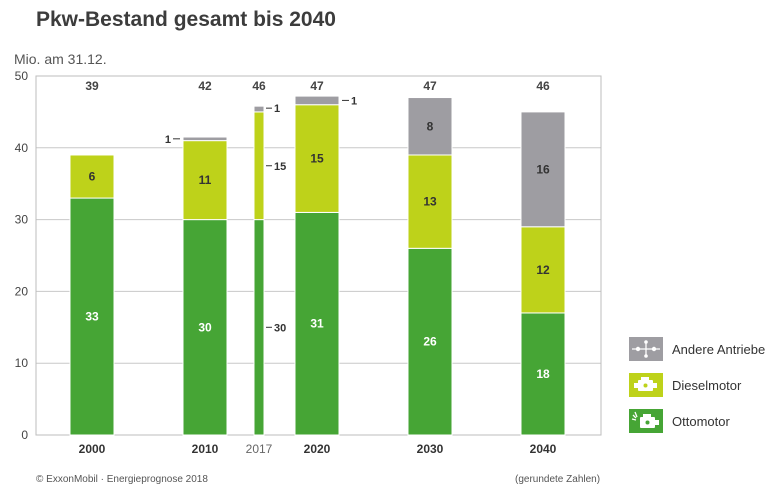 The width and height of the screenshot is (780, 498). I want to click on segment-label: 33, so click(92, 317).